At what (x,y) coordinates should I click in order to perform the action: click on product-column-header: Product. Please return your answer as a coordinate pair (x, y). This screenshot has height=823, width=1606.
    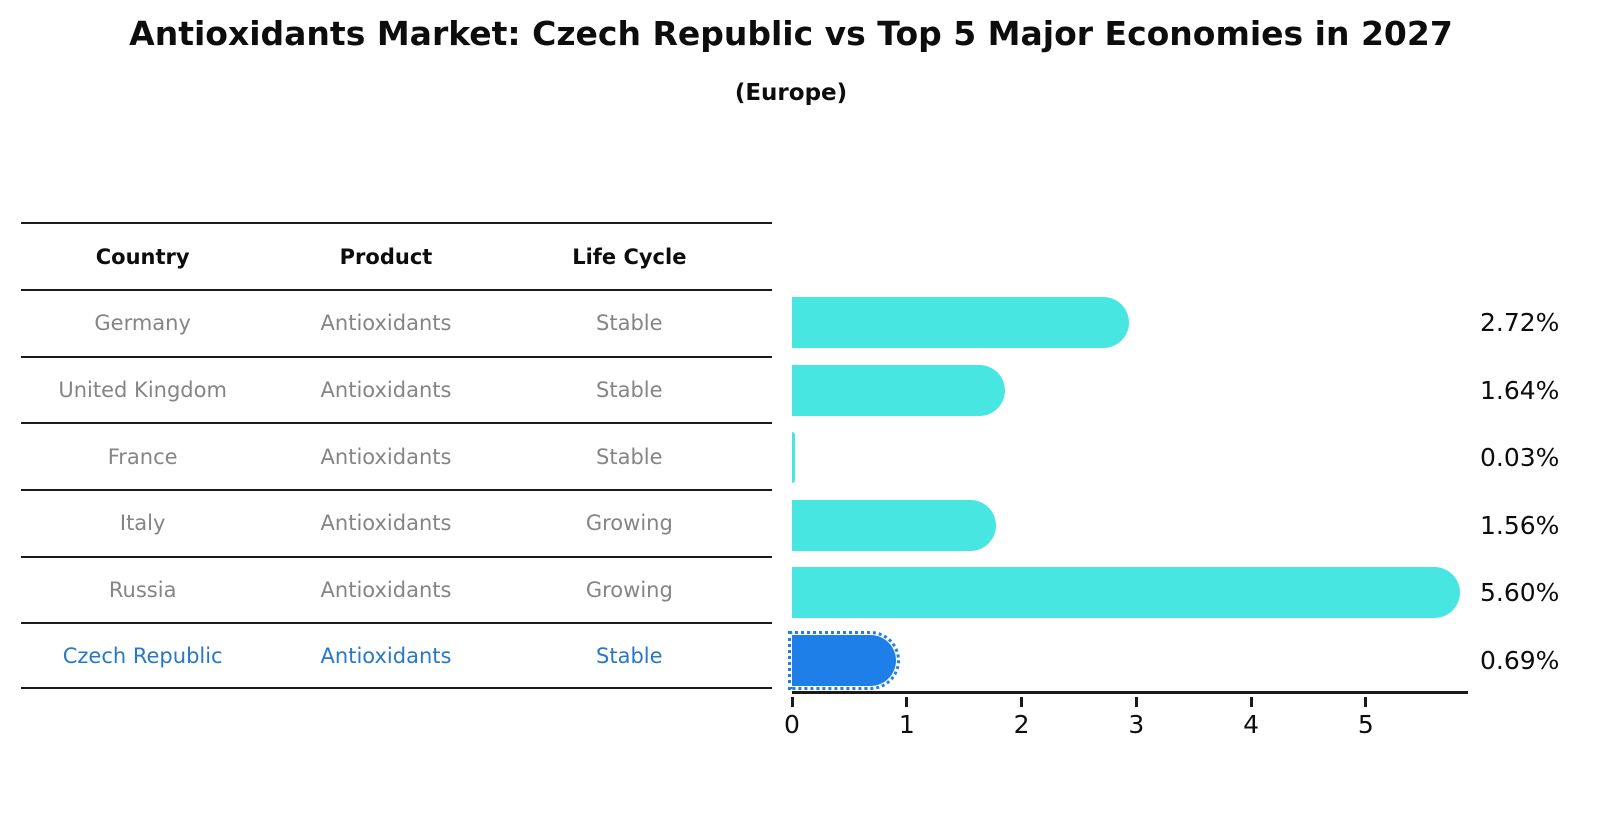
    Looking at the image, I should click on (386, 256).